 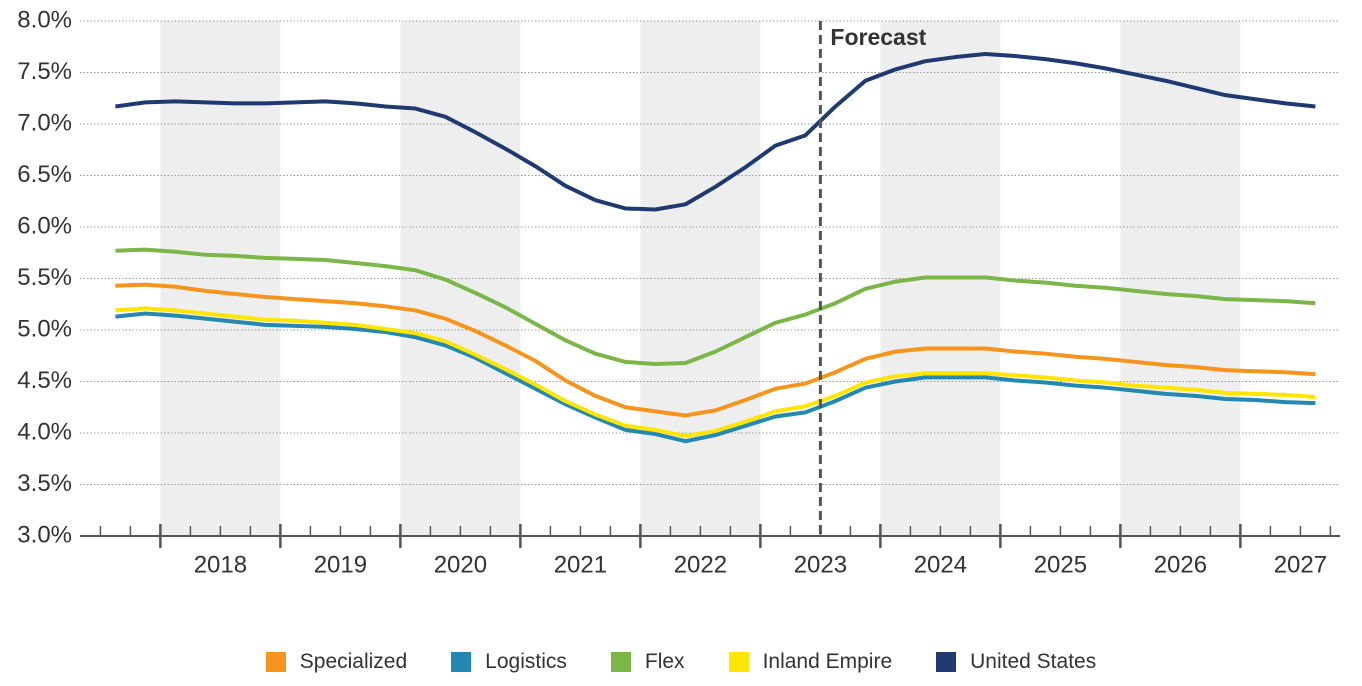 I want to click on x-tick-label: 2023, so click(x=820, y=564).